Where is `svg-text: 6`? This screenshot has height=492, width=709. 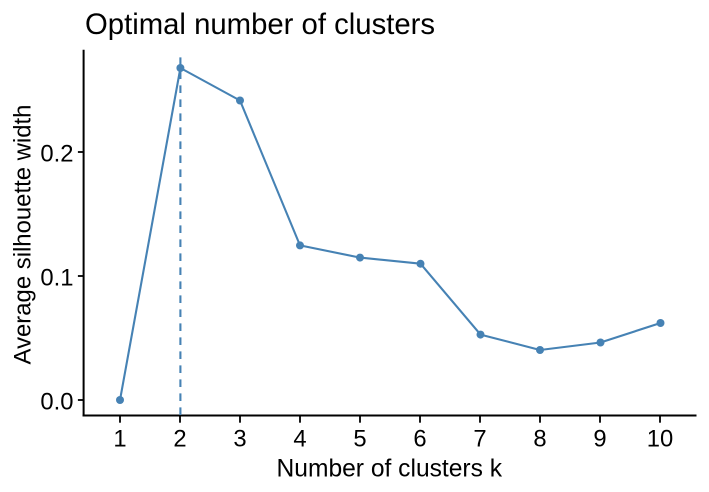
svg-text: 6 is located at coordinates (419, 439).